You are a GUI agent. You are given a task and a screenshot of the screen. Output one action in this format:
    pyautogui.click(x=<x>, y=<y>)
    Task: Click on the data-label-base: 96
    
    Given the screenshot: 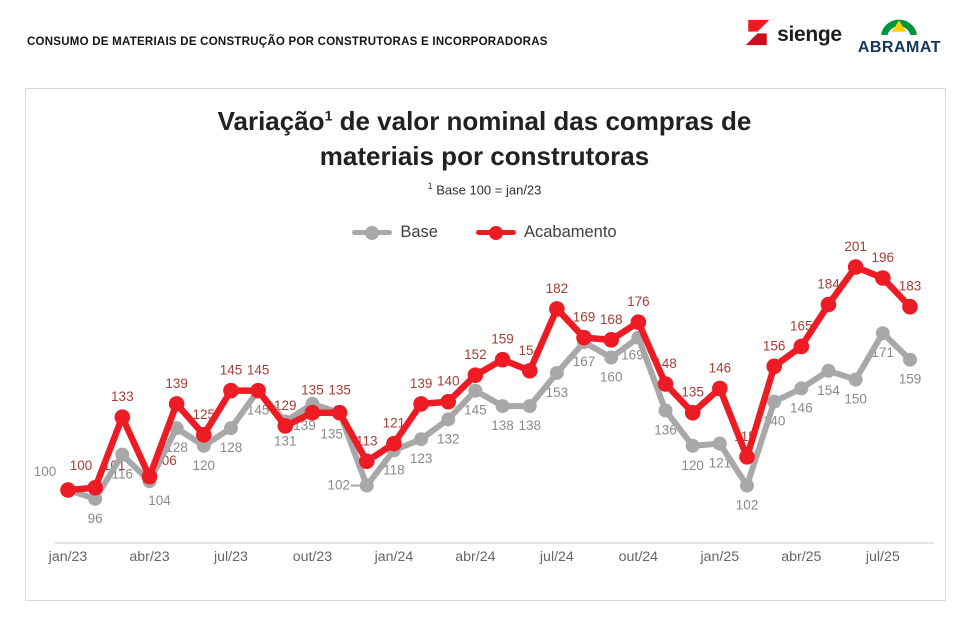 What is the action you would take?
    pyautogui.click(x=95, y=518)
    